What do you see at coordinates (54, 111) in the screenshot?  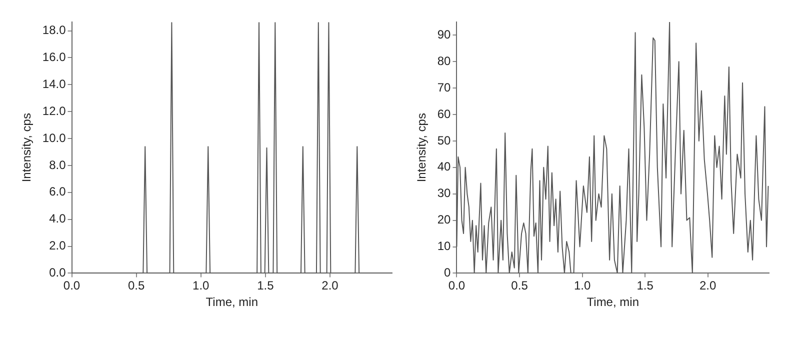 I see `y-tick-label: 12.0` at bounding box center [54, 111].